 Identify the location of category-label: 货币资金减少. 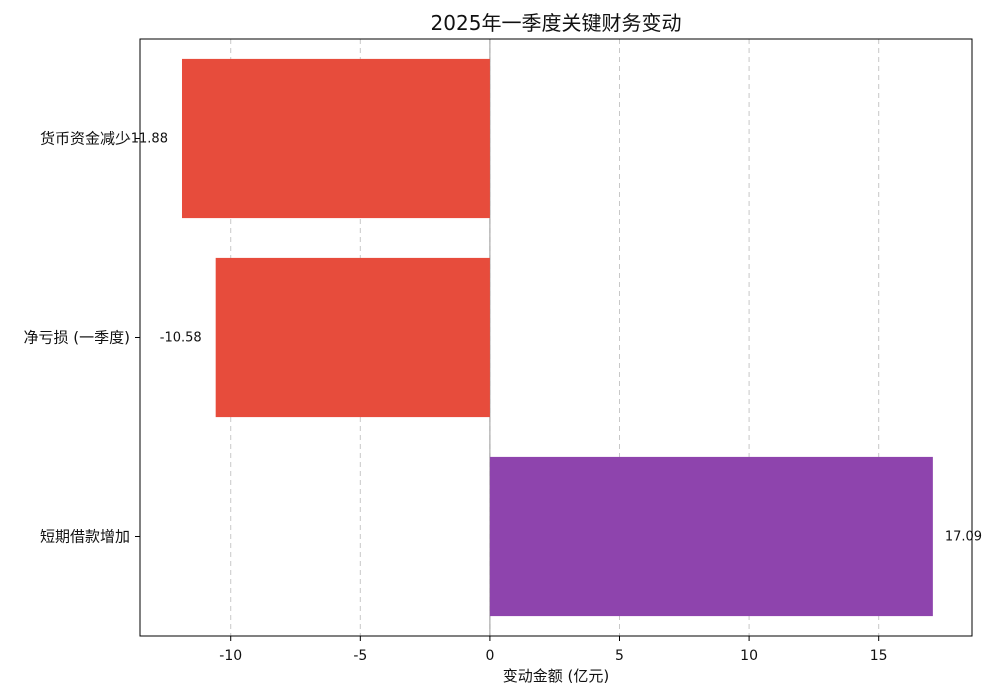
(85, 139).